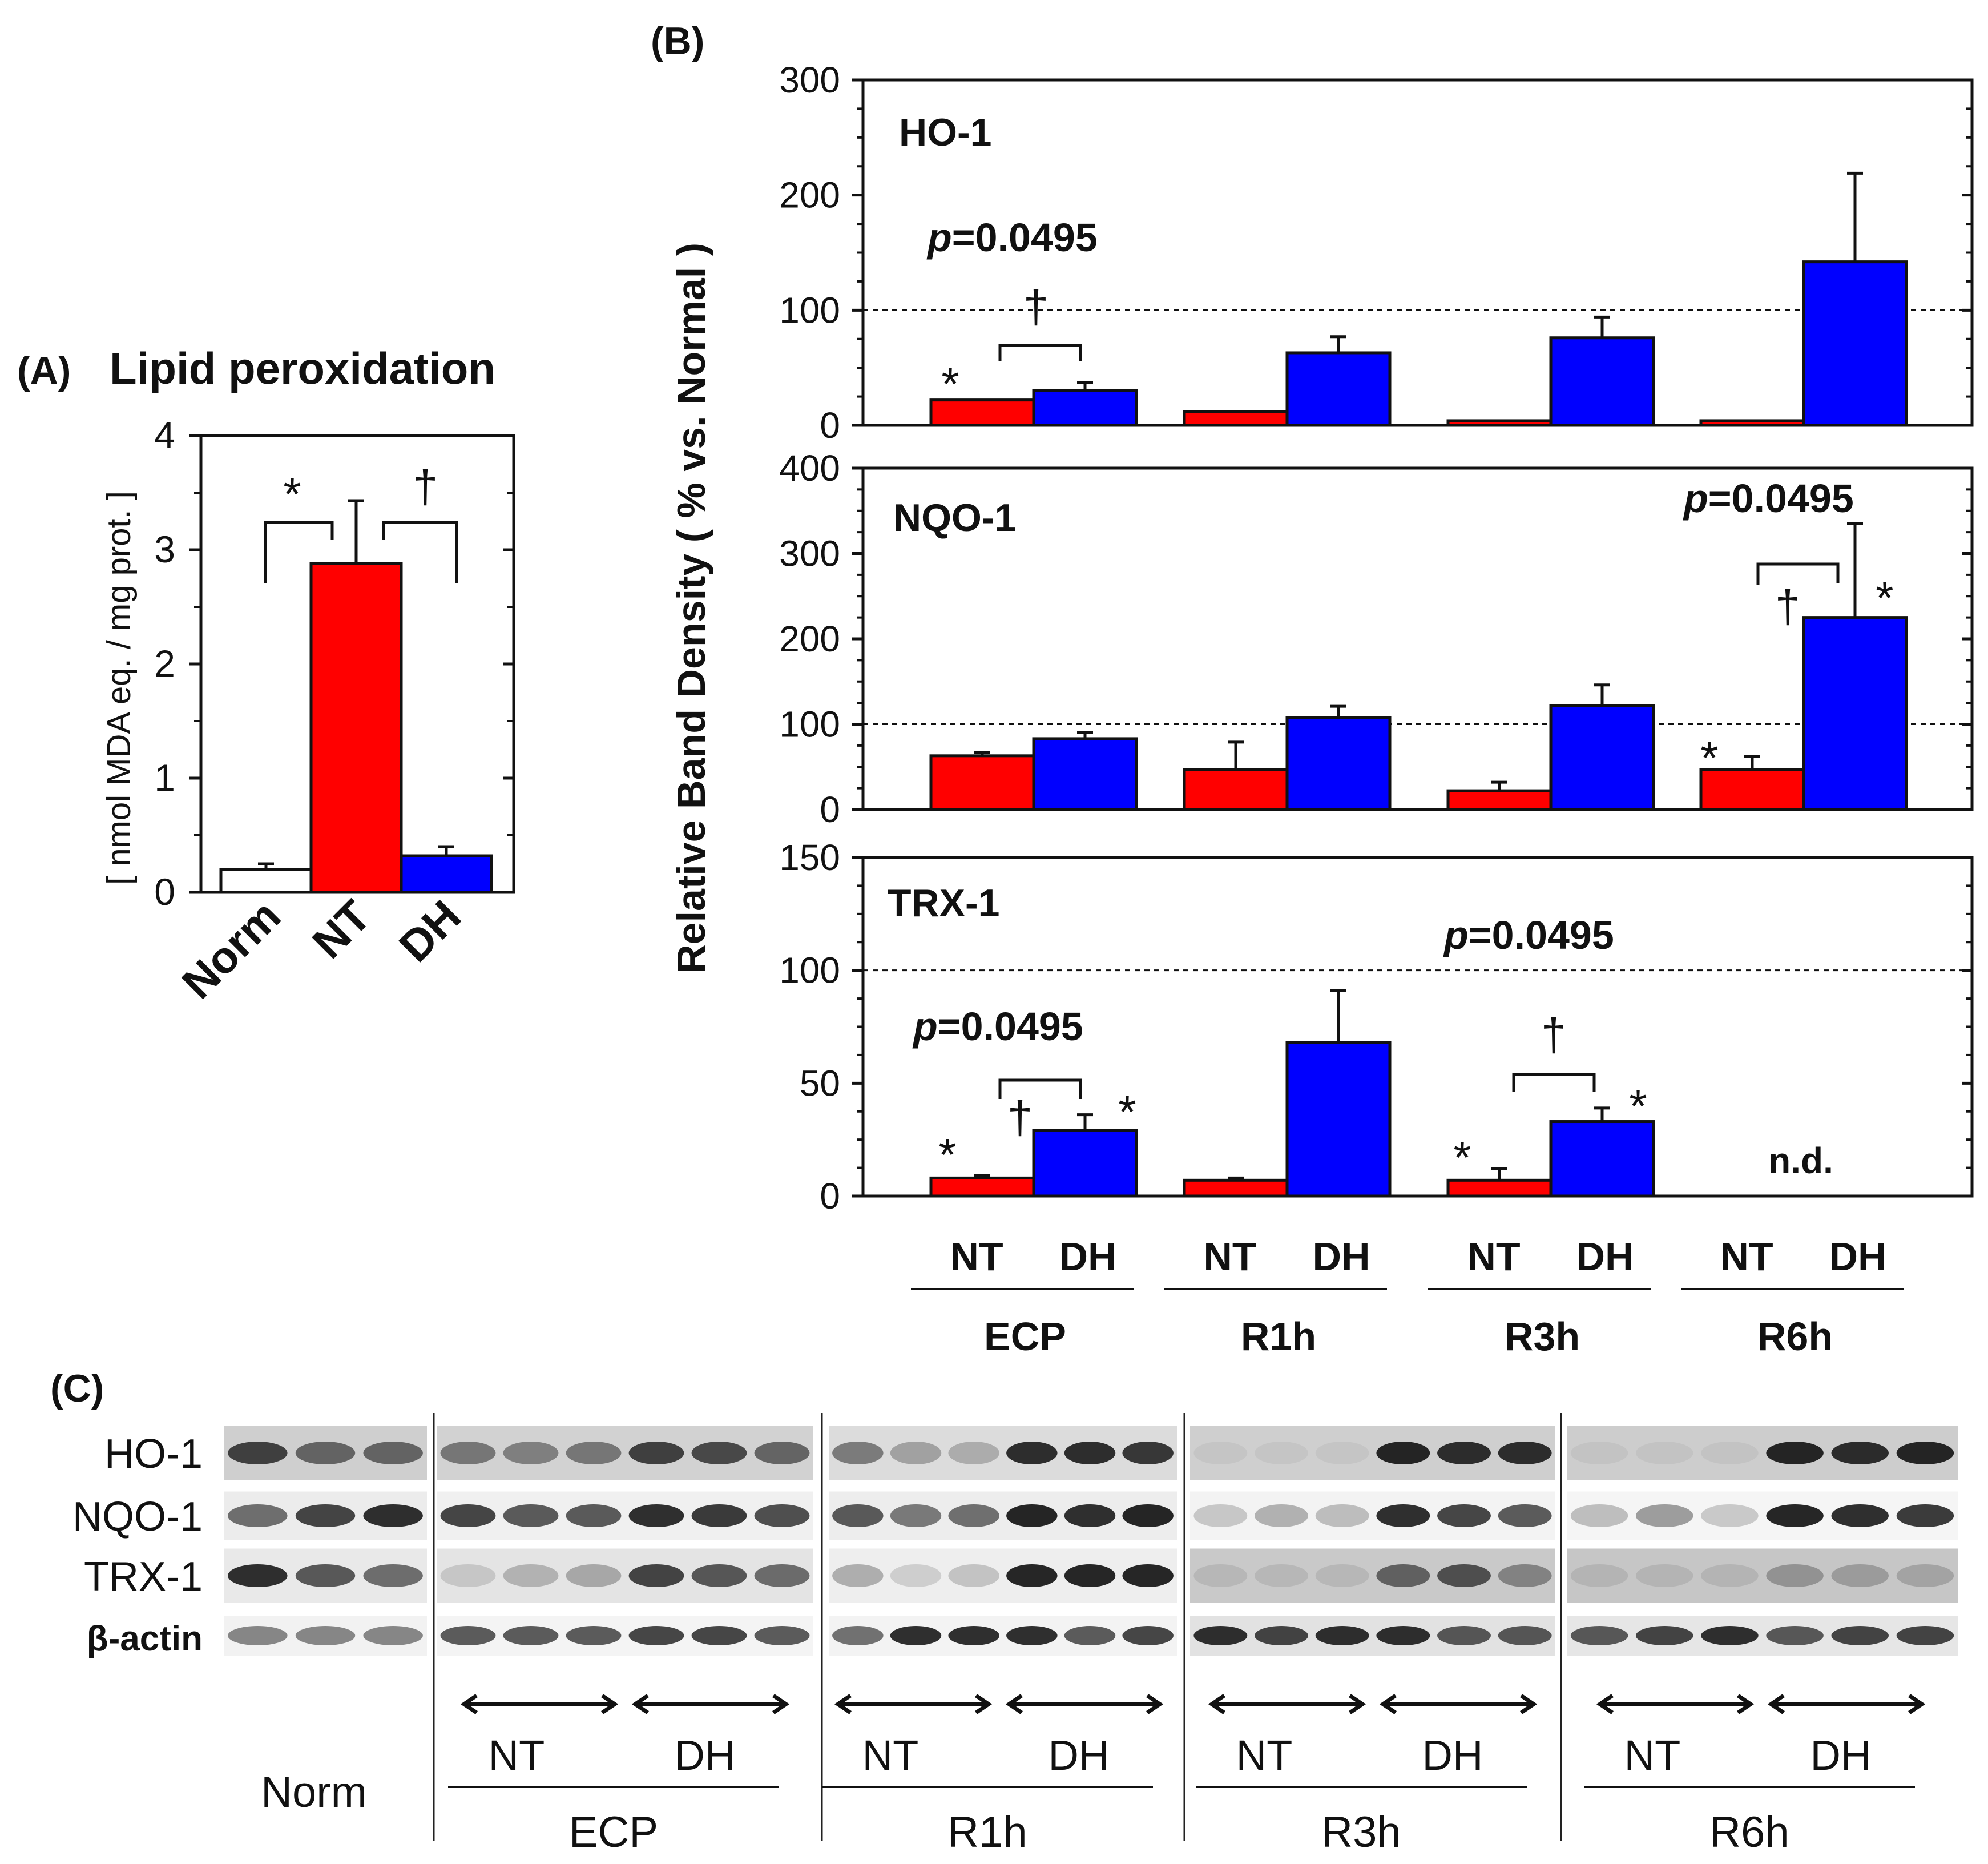 This screenshot has width=1988, height=1864. Describe the element at coordinates (1338, 344) in the screenshot. I see `ho1-error-bar` at that location.